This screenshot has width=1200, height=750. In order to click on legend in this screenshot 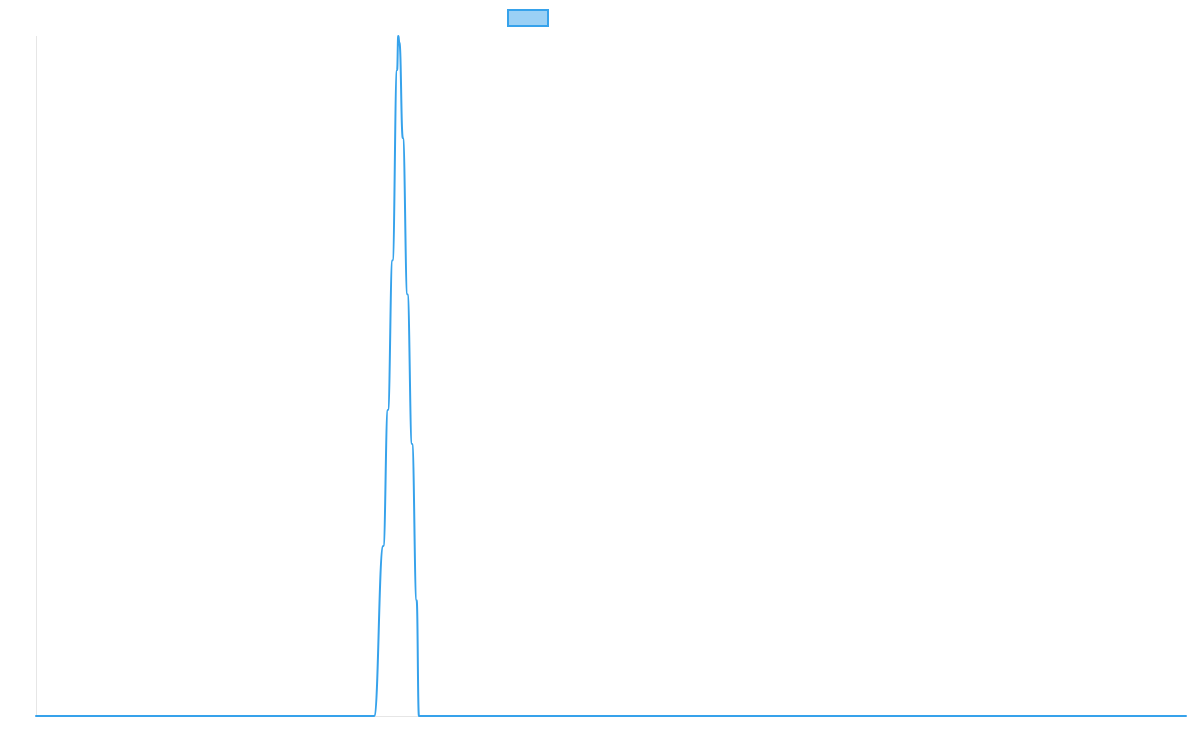, I will do `click(528, 18)`.